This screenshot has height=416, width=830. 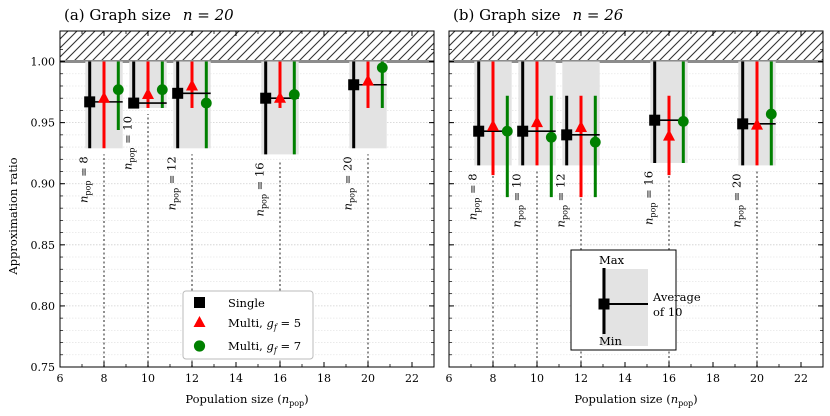 What do you see at coordinates (236, 378) in the screenshot?
I see `x-tick-label-a: 14` at bounding box center [236, 378].